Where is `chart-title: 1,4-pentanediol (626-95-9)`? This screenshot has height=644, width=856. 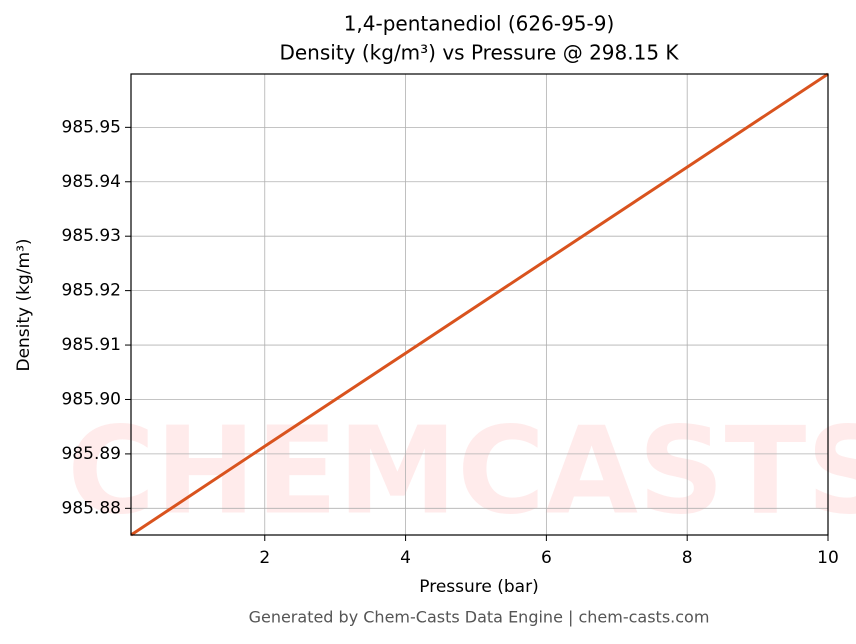
chart-title: 1,4-pentanediol (626-95-9) is located at coordinates (479, 24).